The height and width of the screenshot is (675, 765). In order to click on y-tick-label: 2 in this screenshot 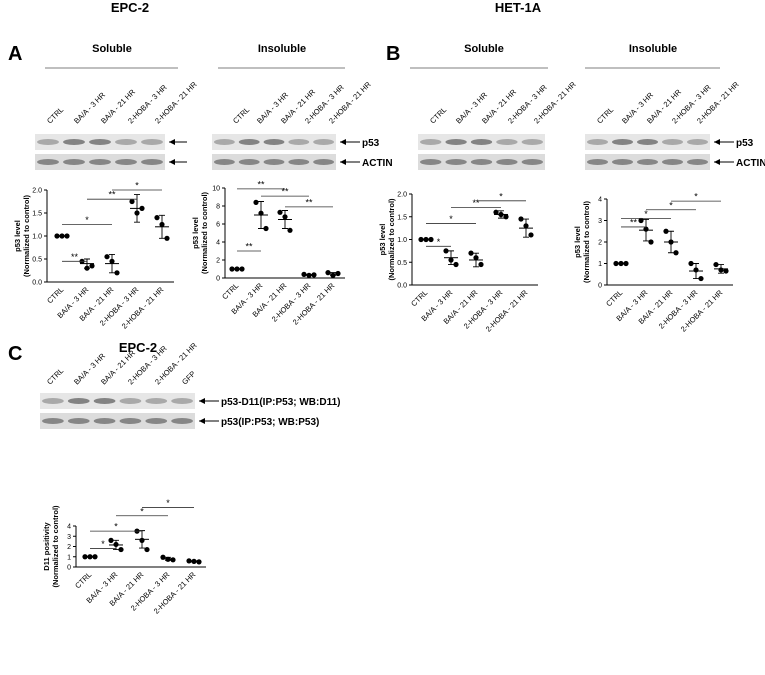, I will do `click(600, 243)`.